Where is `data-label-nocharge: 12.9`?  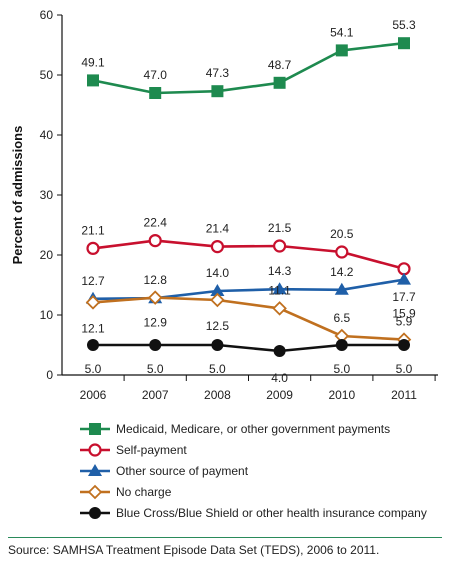 data-label-nocharge: 12.9 is located at coordinates (156, 323).